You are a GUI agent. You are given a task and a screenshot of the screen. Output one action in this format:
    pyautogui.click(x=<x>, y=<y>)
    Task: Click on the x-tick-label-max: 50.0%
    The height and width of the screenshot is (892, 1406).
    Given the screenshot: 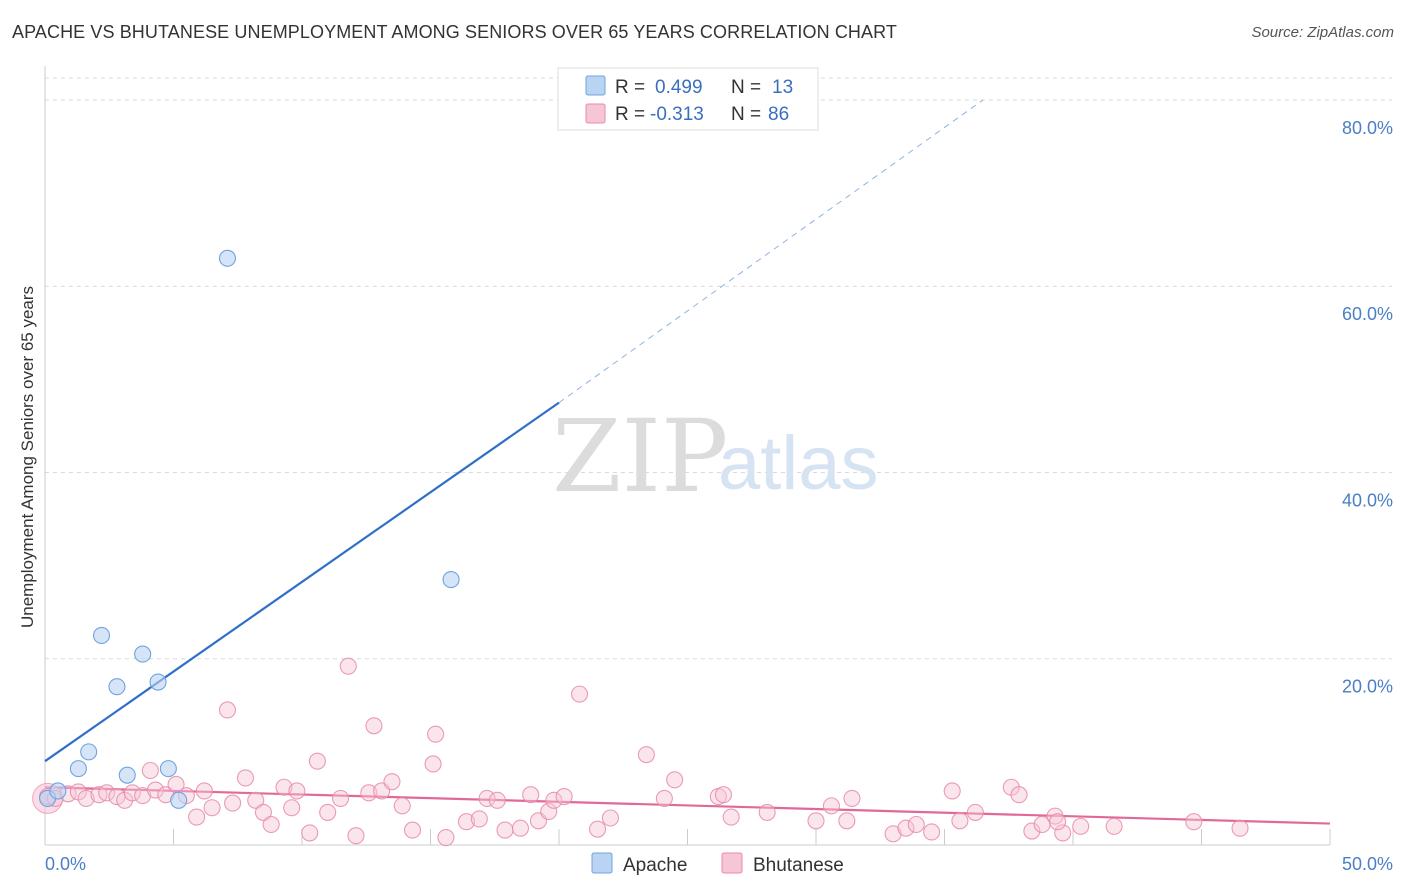 What is the action you would take?
    pyautogui.click(x=1367, y=864)
    